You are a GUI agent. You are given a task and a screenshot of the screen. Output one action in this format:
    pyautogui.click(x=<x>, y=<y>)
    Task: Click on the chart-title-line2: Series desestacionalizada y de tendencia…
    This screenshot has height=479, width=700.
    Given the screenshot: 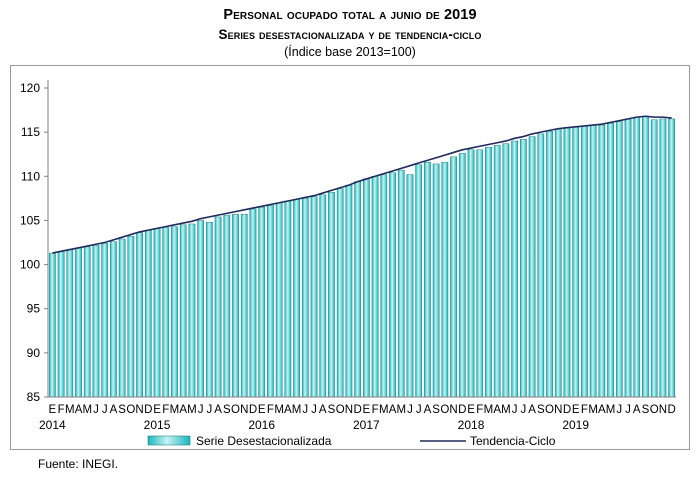 What is the action you would take?
    pyautogui.click(x=350, y=34)
    